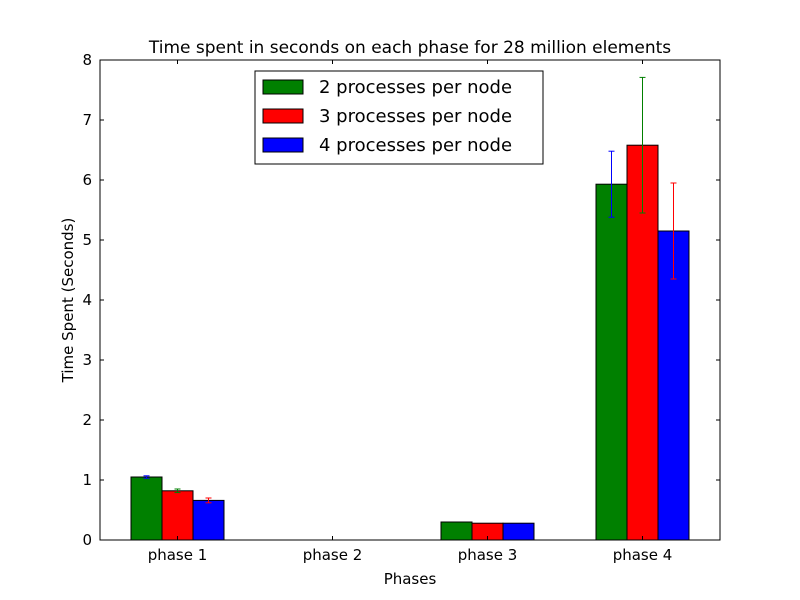 This screenshot has height=600, width=800. I want to click on y-tick-label-4: 4, so click(87, 300).